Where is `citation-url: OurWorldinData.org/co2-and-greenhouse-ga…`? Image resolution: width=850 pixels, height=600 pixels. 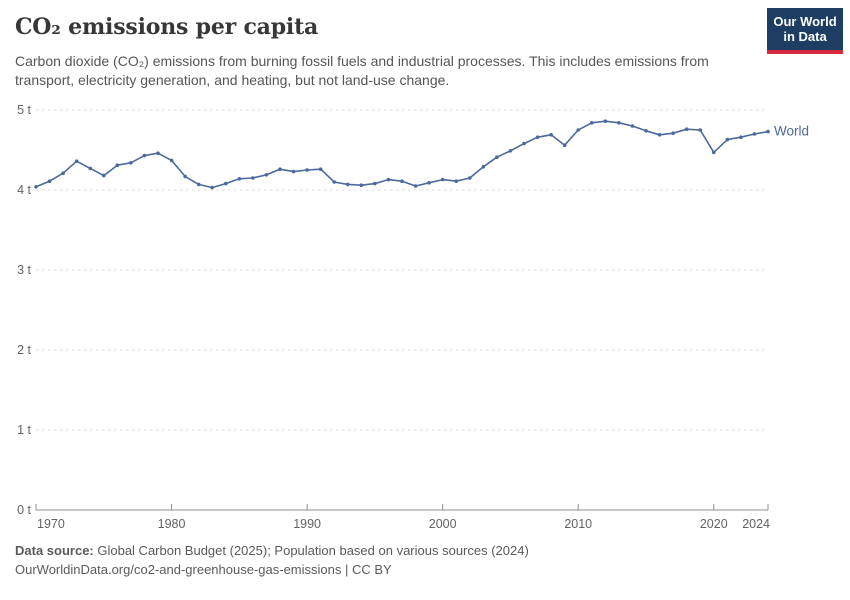 citation-url: OurWorldinData.org/co2-and-greenhouse-ga… is located at coordinates (203, 569).